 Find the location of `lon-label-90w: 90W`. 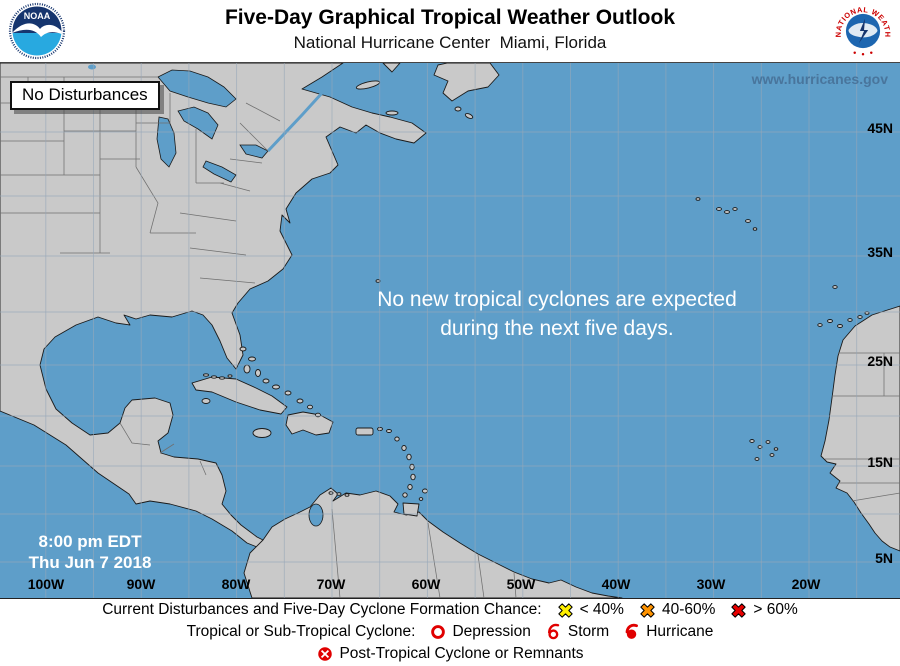

lon-label-90w: 90W is located at coordinates (141, 584).